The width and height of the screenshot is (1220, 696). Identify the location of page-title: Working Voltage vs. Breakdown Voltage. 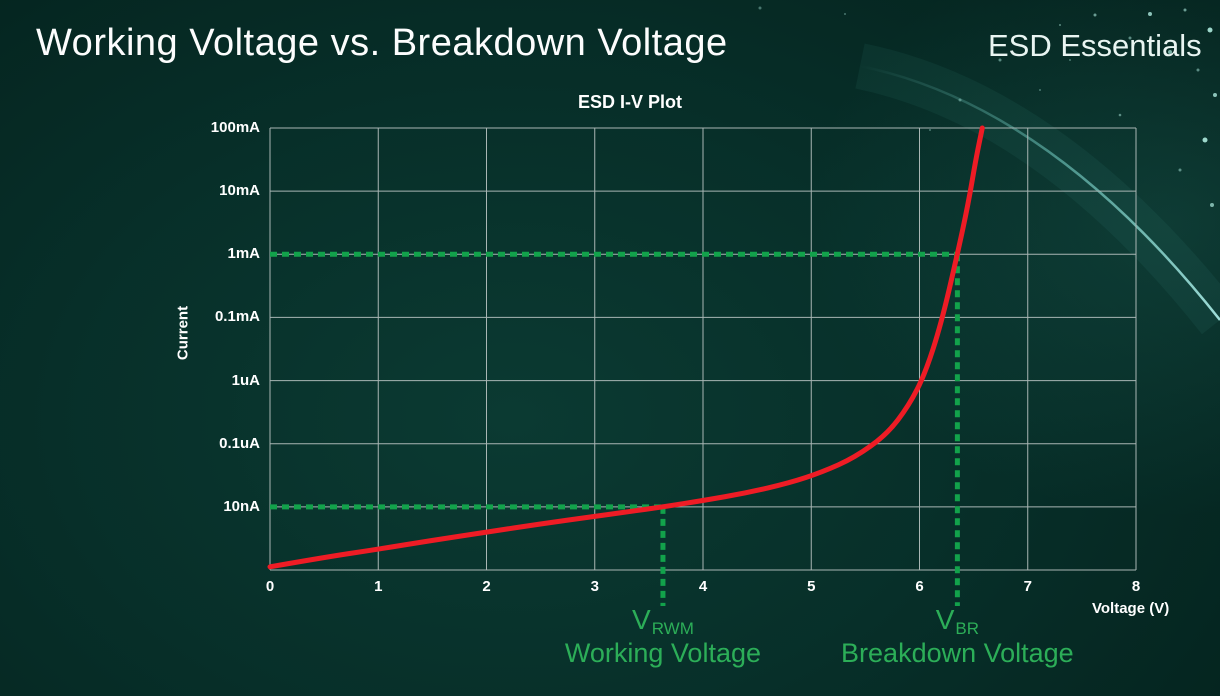
(382, 43).